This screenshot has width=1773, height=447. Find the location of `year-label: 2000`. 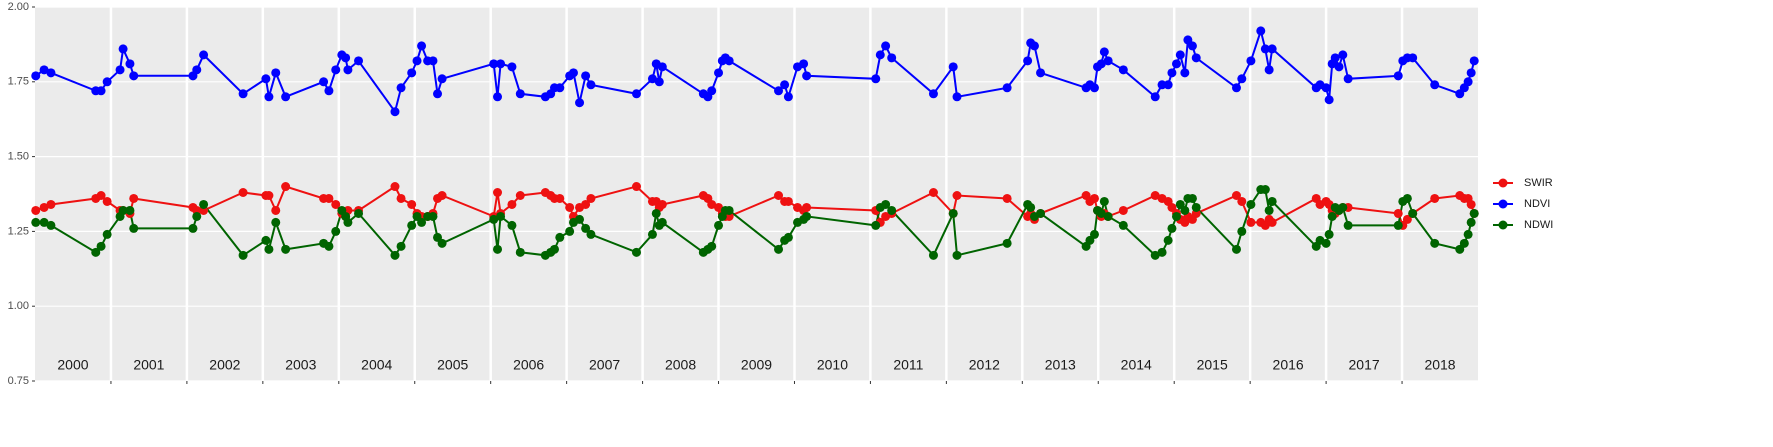

year-label: 2000 is located at coordinates (72, 365).